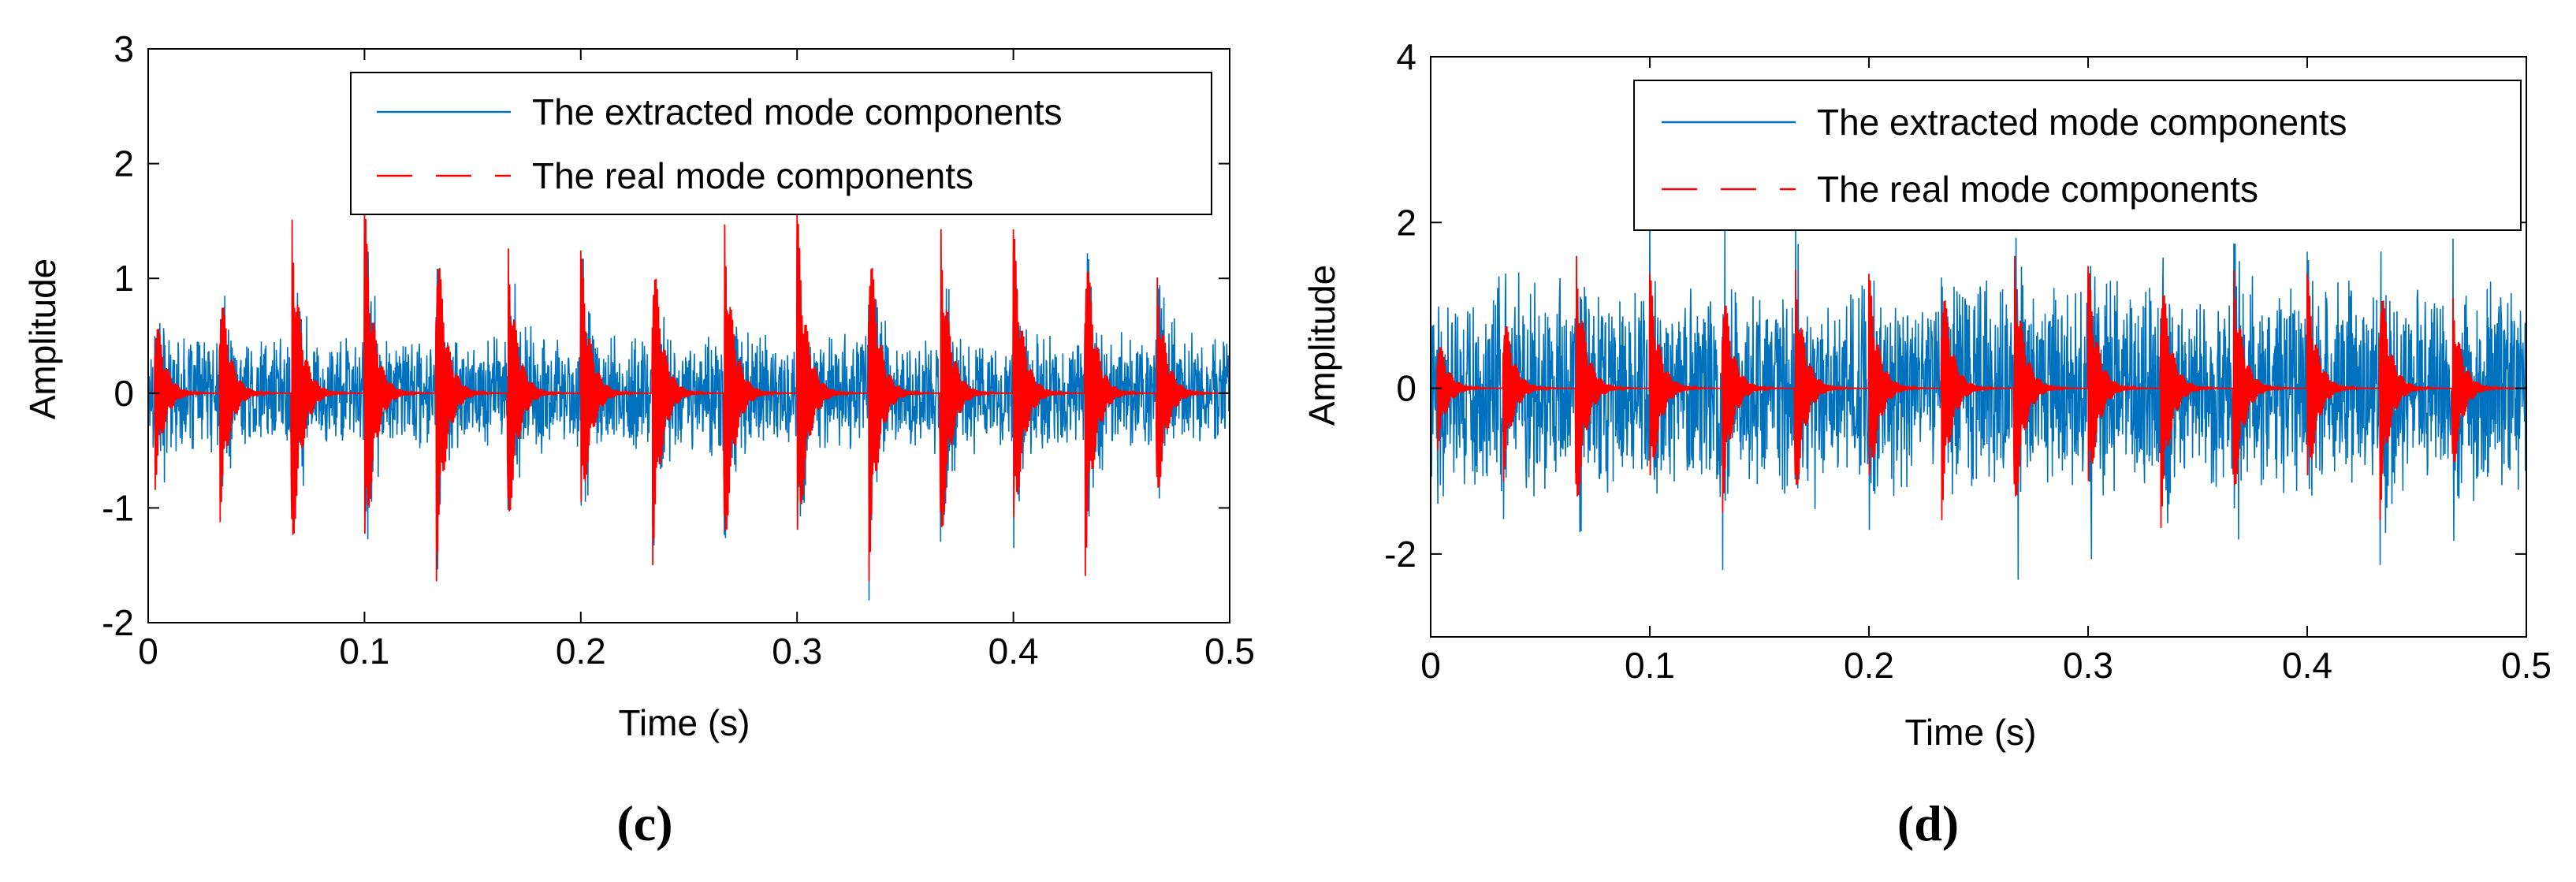 This screenshot has height=882, width=2576. What do you see at coordinates (644, 823) in the screenshot?
I see `panel-label: (c)` at bounding box center [644, 823].